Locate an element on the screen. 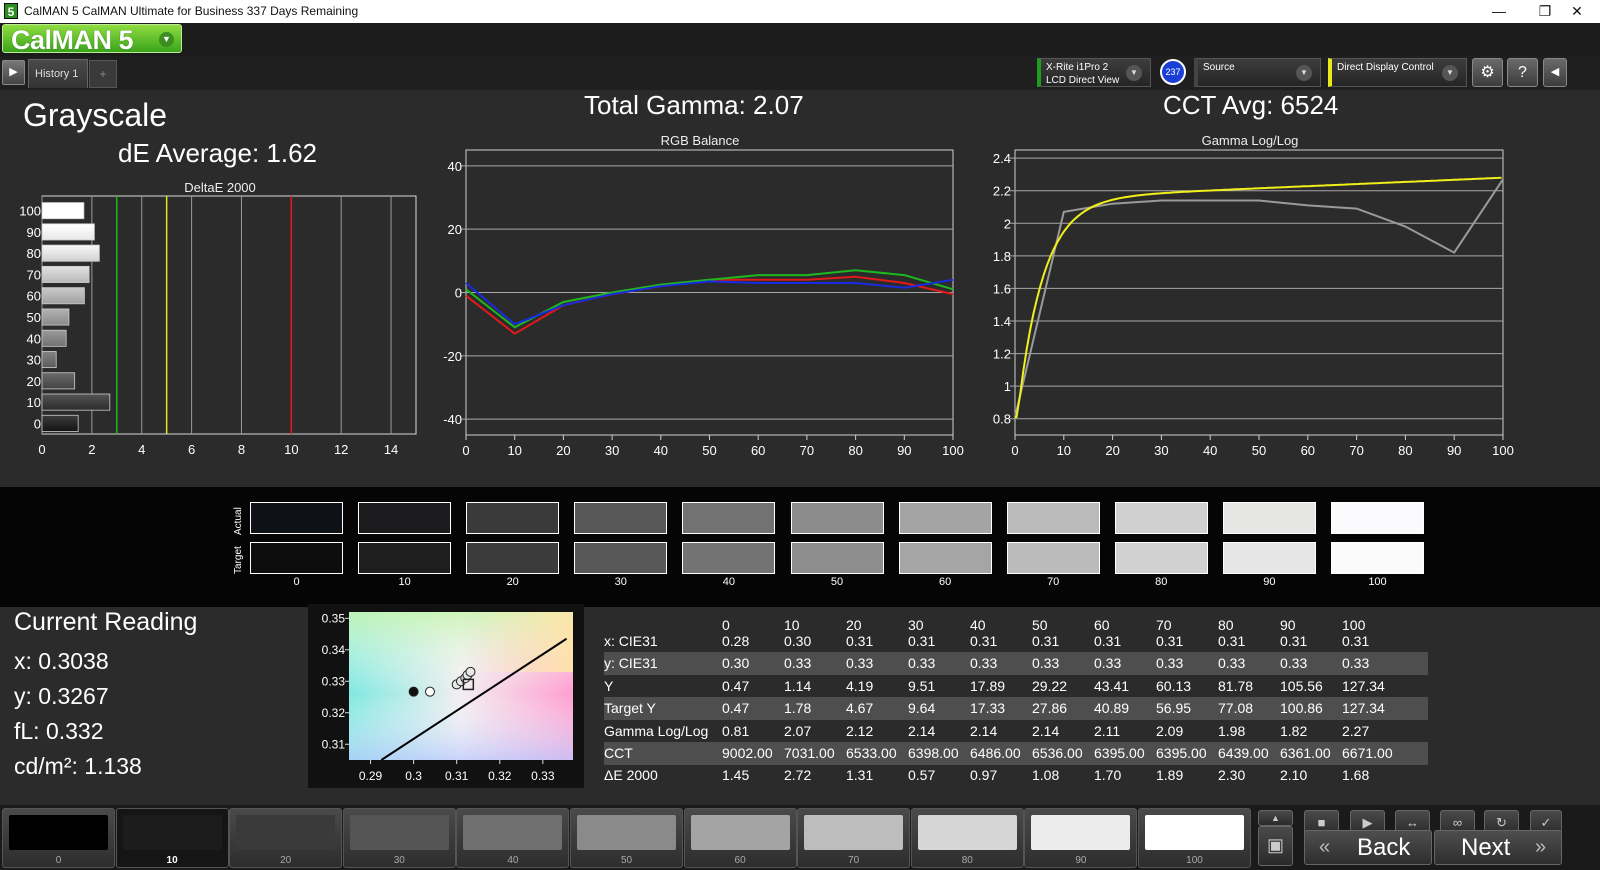  maximize-button: ❐ is located at coordinates (1545, 11).